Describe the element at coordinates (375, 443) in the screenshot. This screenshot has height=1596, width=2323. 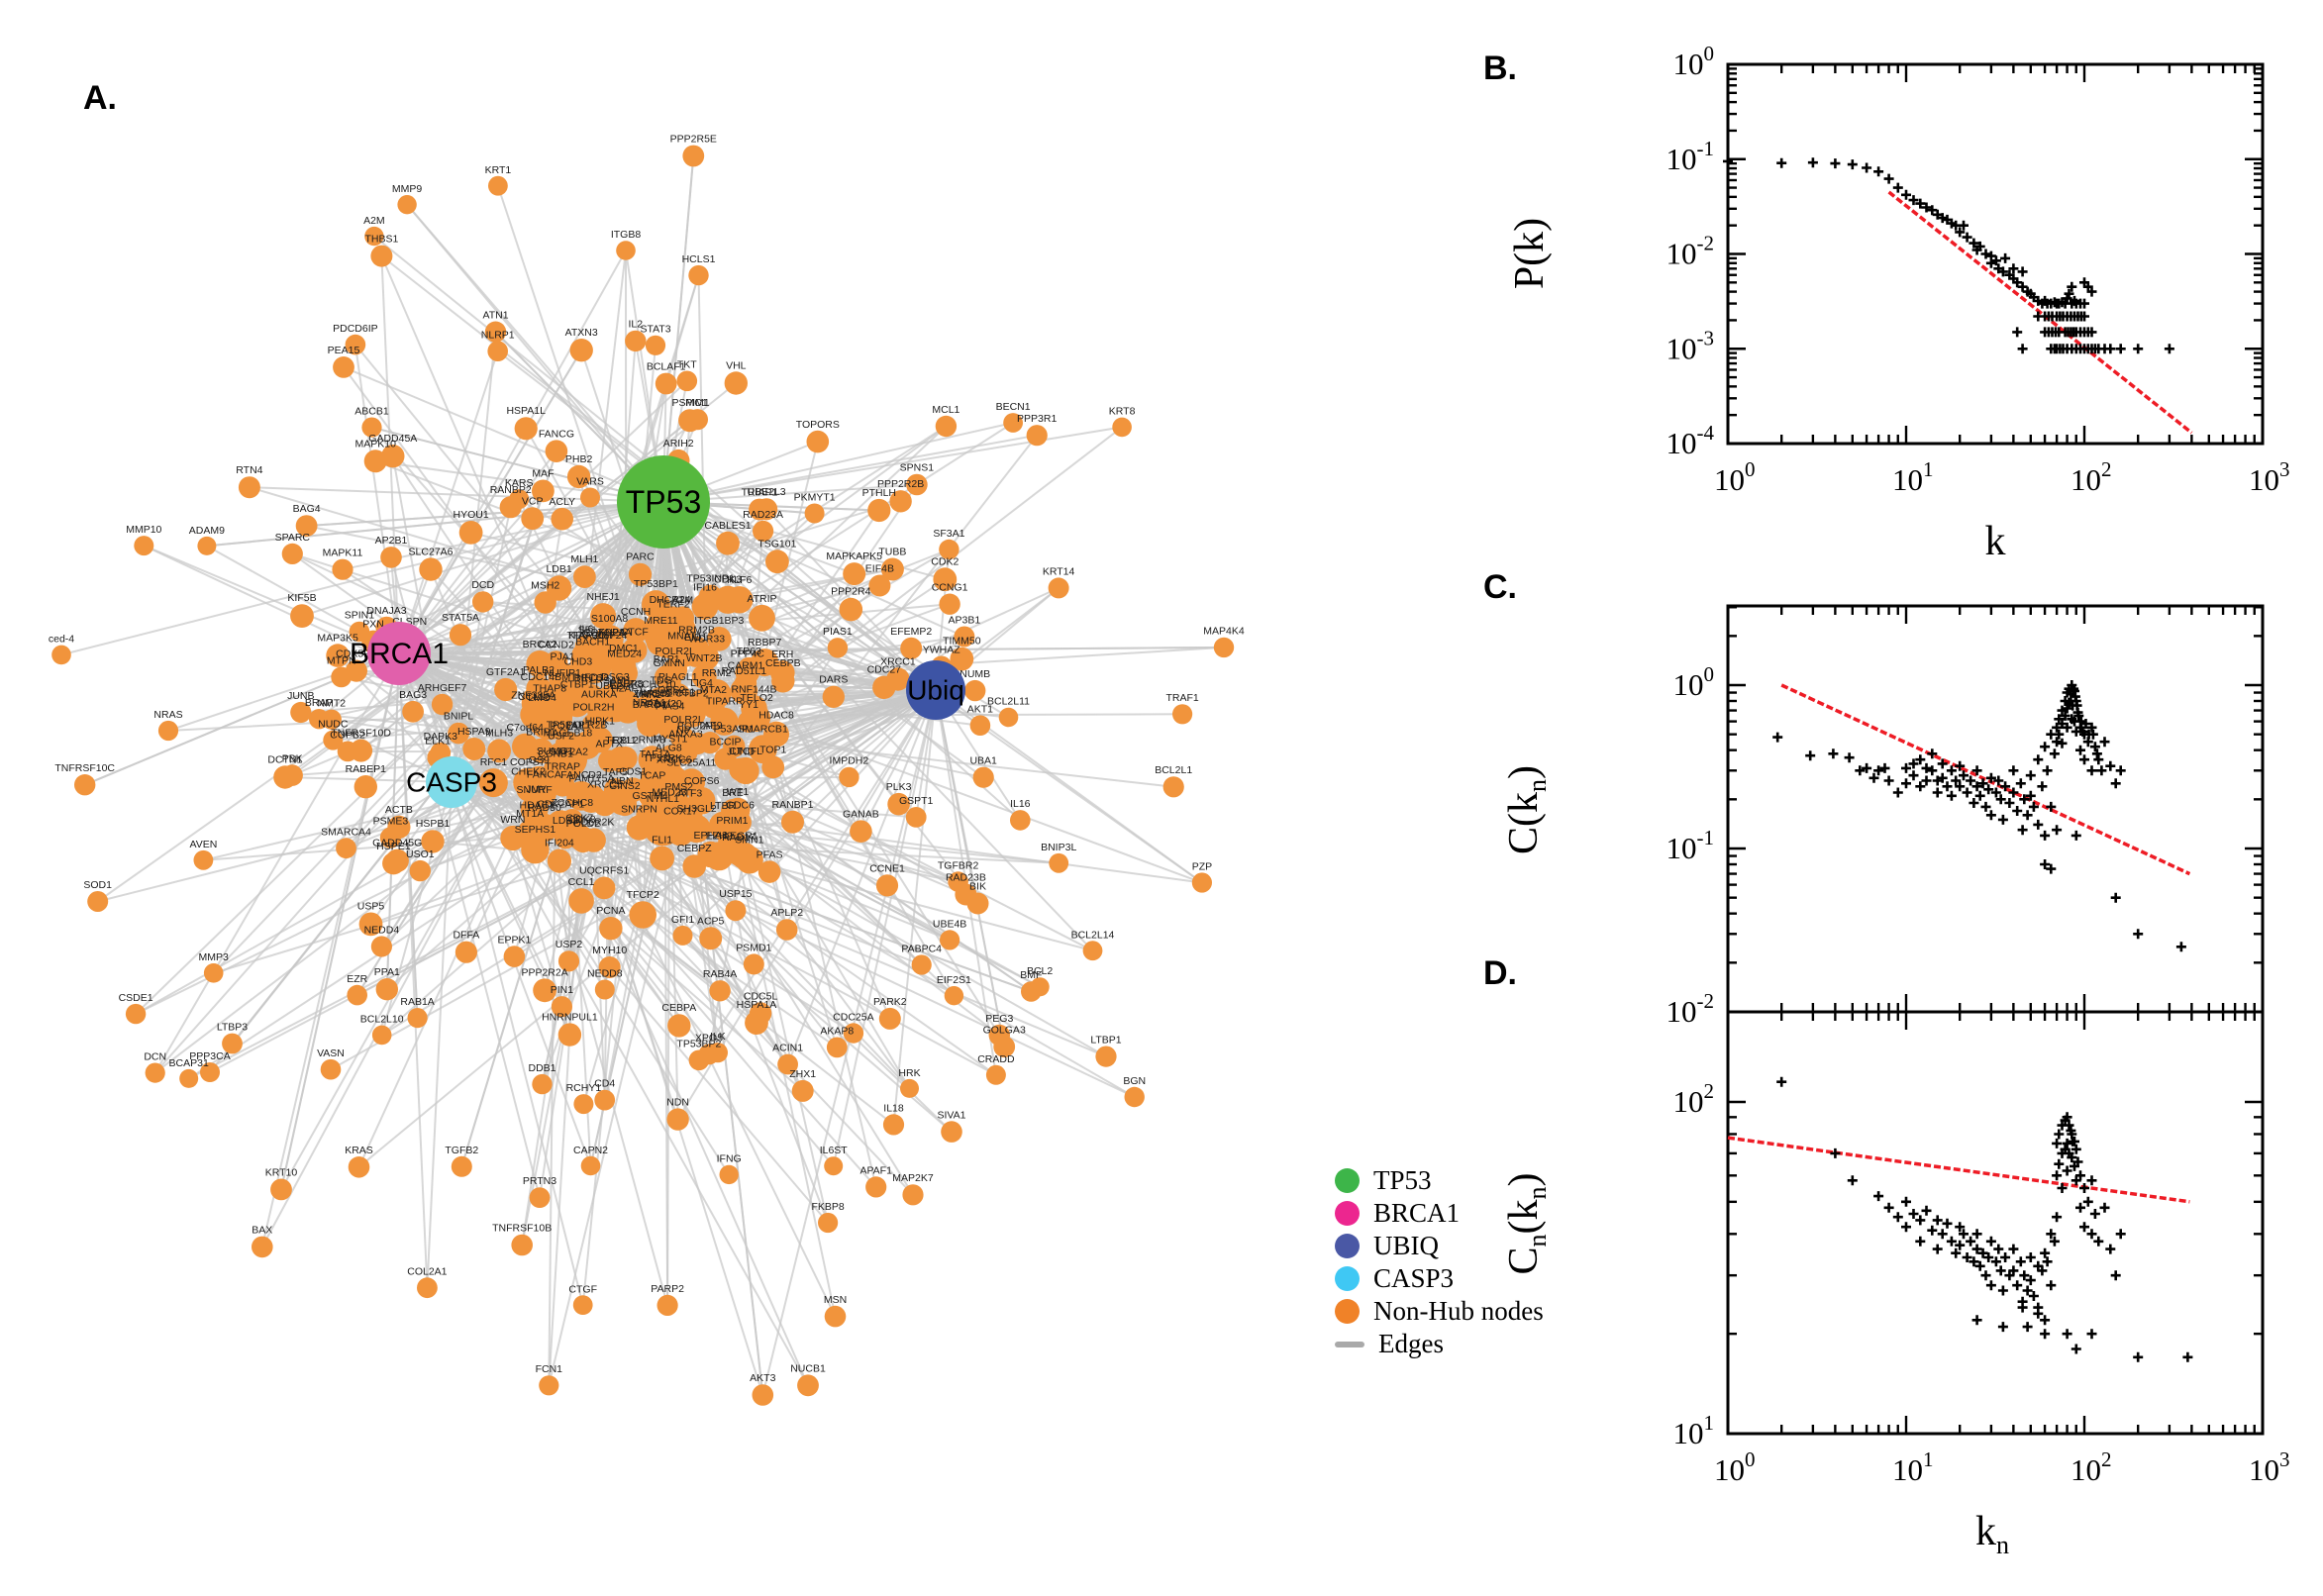
I see `gene-label: MAPK10` at that location.